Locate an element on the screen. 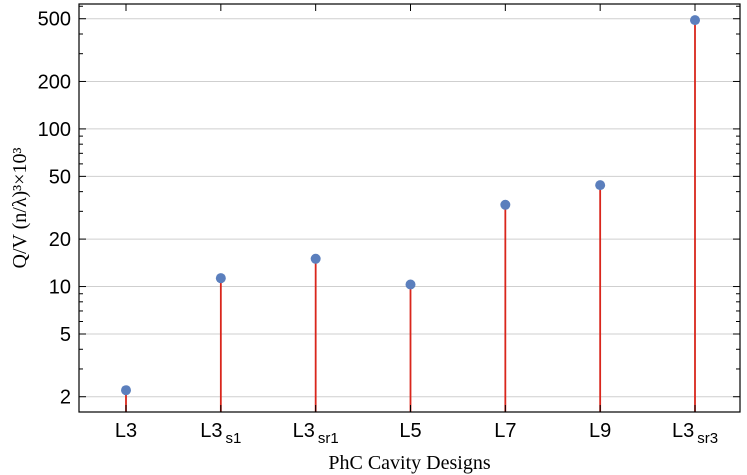 Image resolution: width=747 pixels, height=475 pixels. y-tick-label: 500 is located at coordinates (54, 20).